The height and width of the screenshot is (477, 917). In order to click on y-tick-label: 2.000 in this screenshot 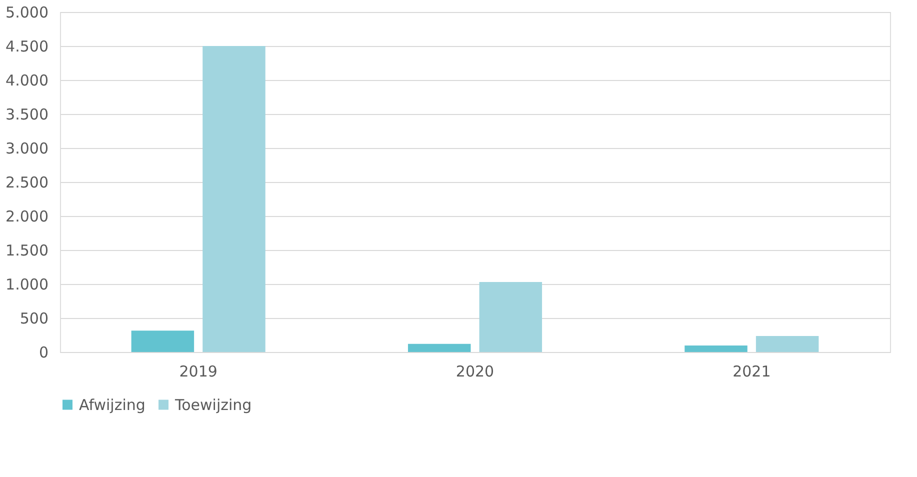, I will do `click(27, 217)`.